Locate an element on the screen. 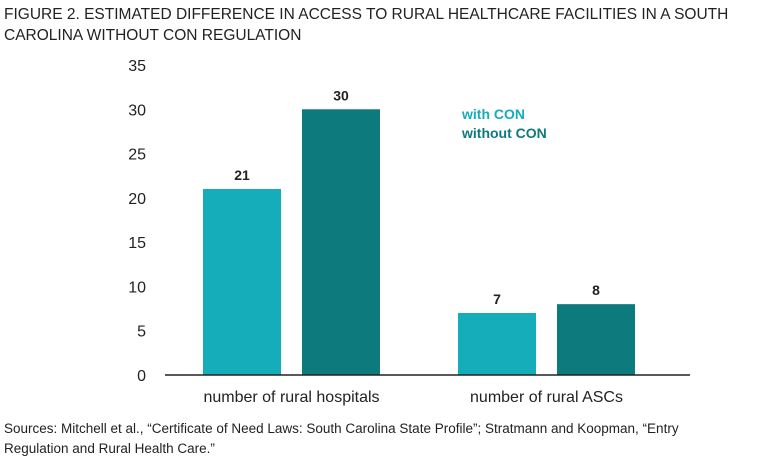  x-category-label: number of rural ASCs is located at coordinates (546, 397).